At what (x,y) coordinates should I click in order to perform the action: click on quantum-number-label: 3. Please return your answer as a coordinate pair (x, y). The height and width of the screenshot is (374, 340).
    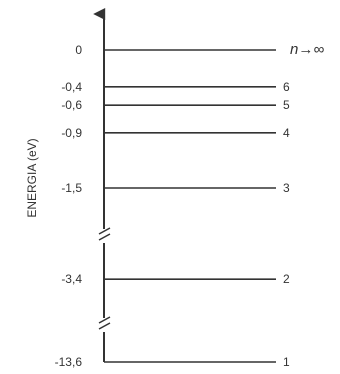
    Looking at the image, I should click on (286, 188).